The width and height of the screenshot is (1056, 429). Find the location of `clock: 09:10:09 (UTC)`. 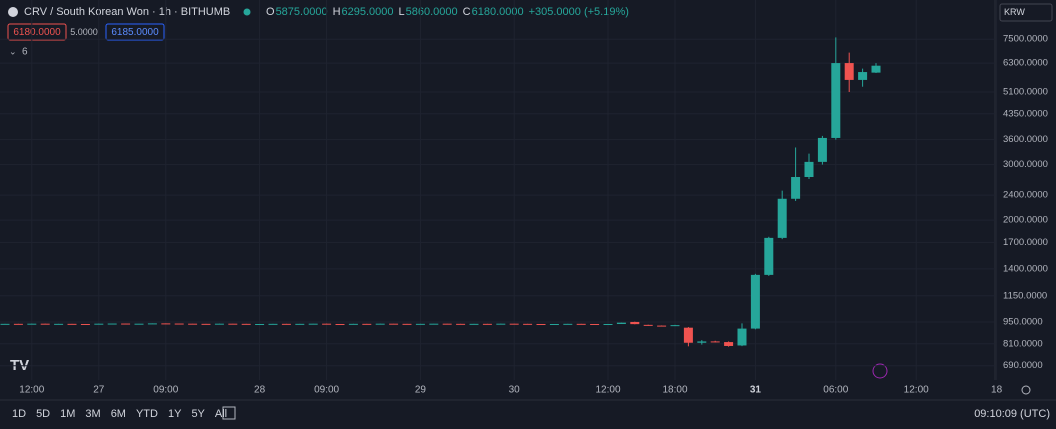

clock: 09:10:09 (UTC) is located at coordinates (1012, 414).